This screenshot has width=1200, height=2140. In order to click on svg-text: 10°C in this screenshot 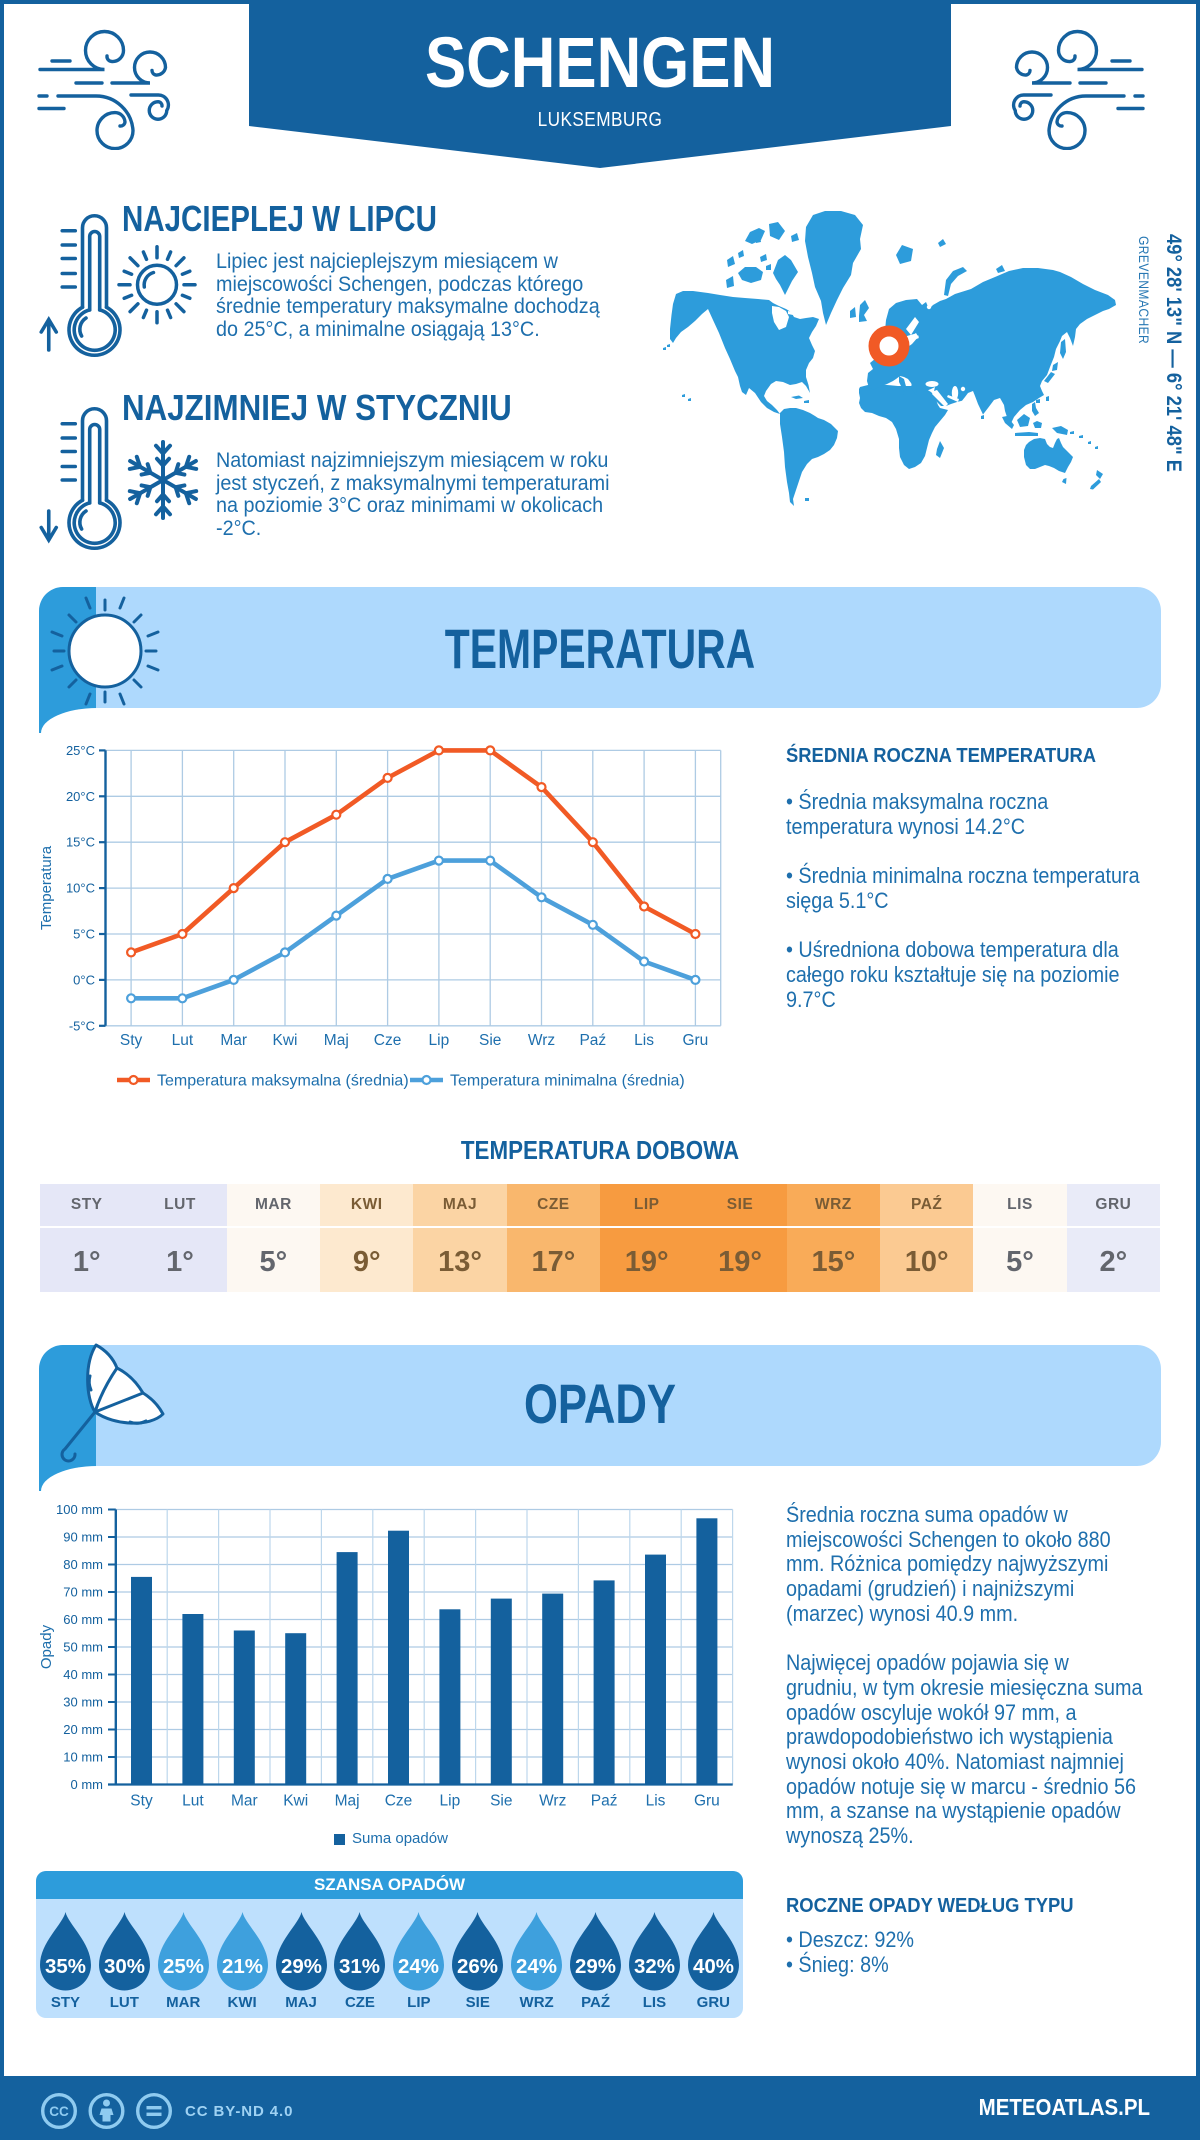, I will do `click(80, 888)`.